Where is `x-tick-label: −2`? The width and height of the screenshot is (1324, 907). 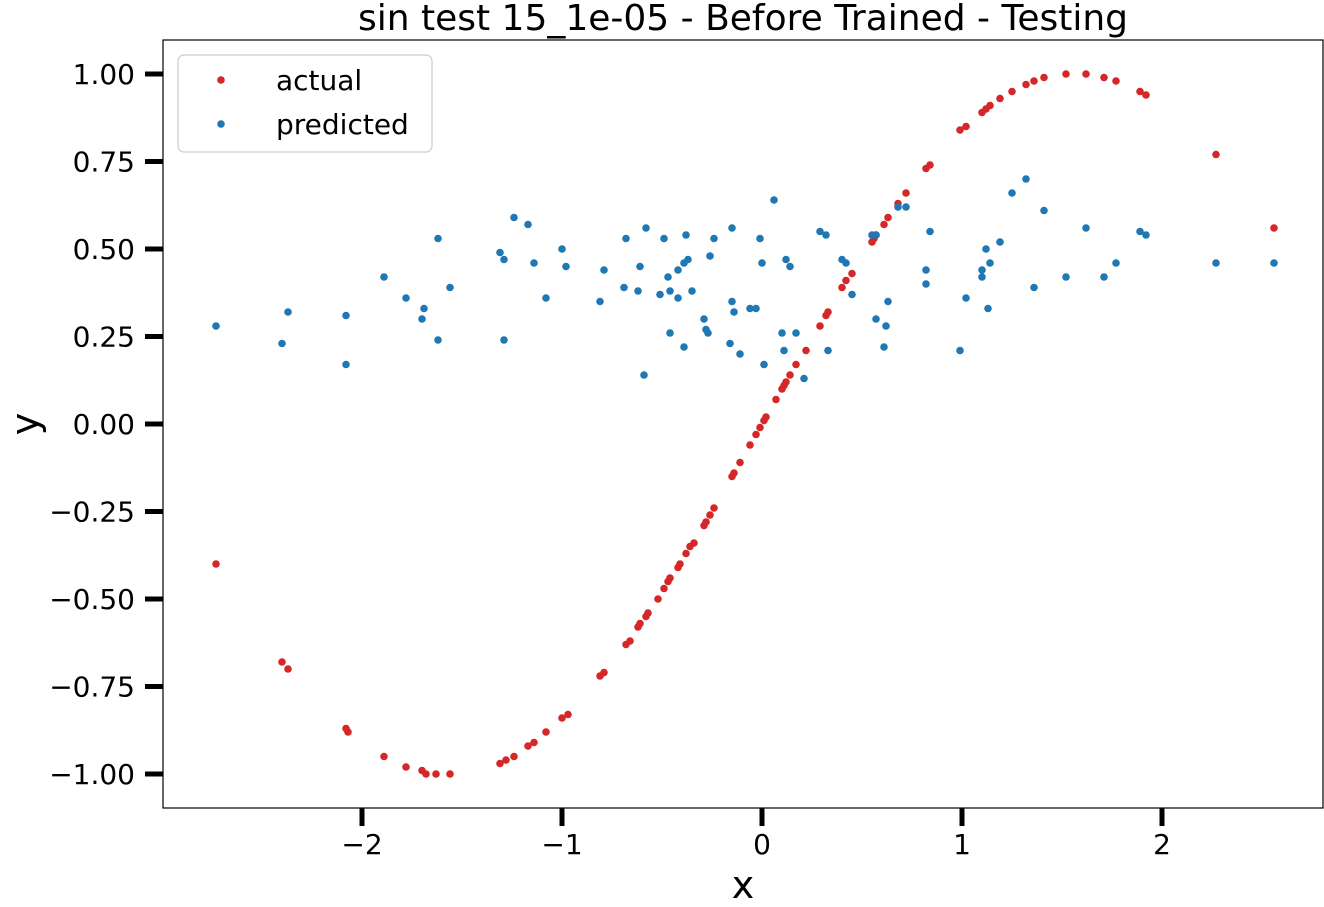
x-tick-label: −2 is located at coordinates (361, 844).